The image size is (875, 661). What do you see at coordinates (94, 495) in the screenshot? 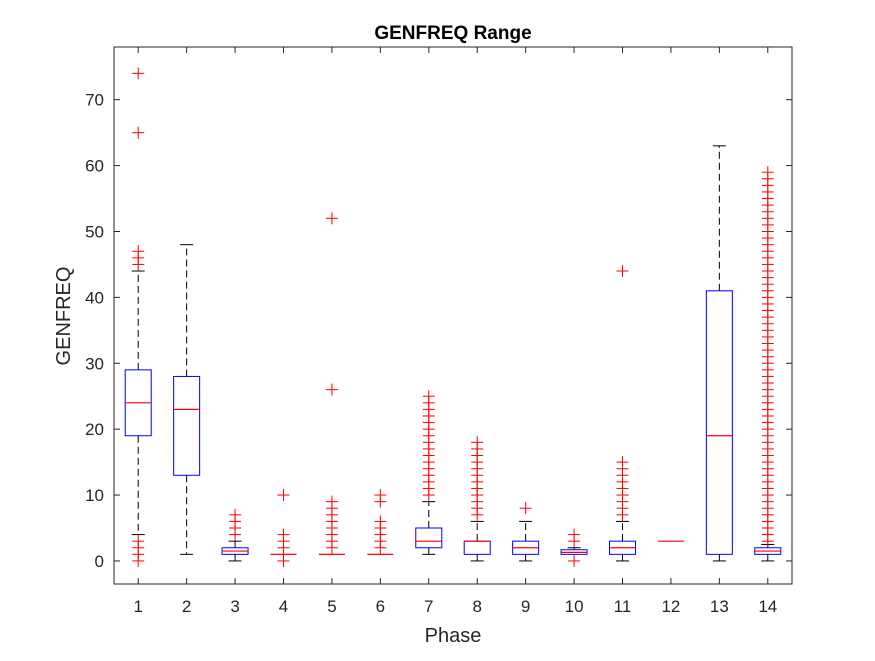
I see `y-tick-label: 10` at bounding box center [94, 495].